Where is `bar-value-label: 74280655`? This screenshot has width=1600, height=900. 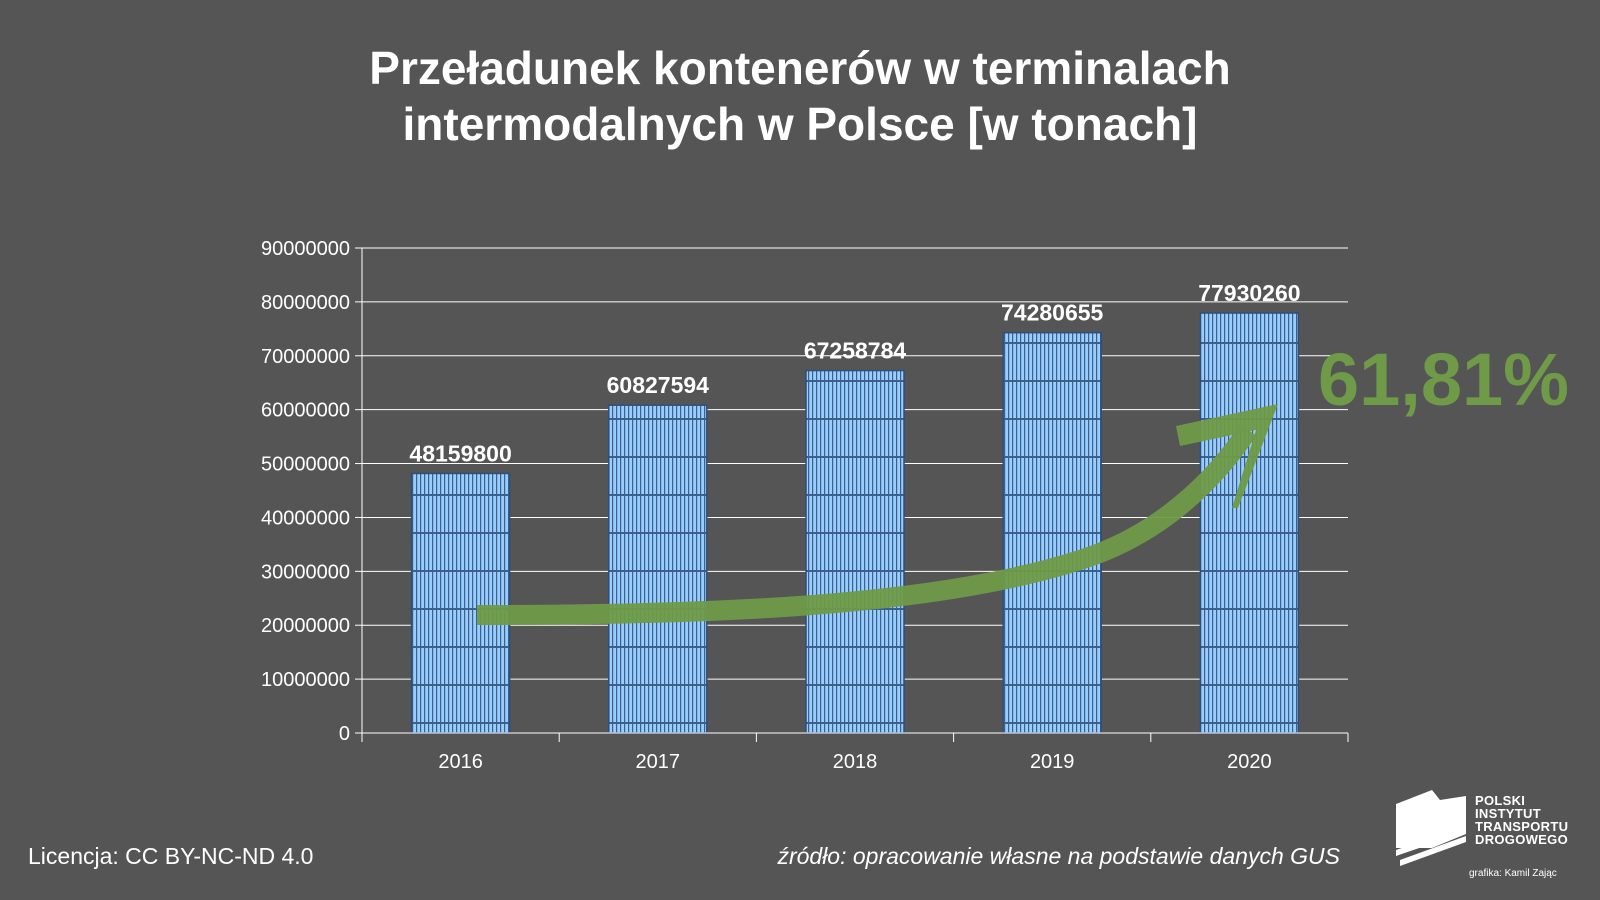 bar-value-label: 74280655 is located at coordinates (1052, 313).